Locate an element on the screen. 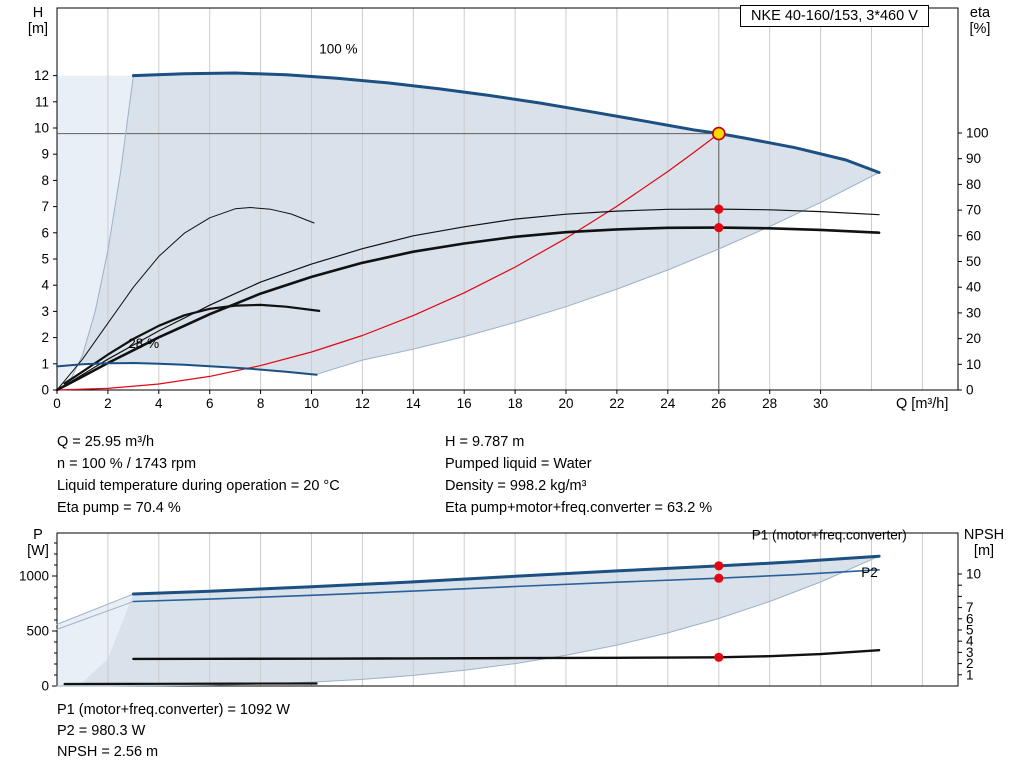 The height and width of the screenshot is (781, 1024). p1-curve is located at coordinates (506, 575).